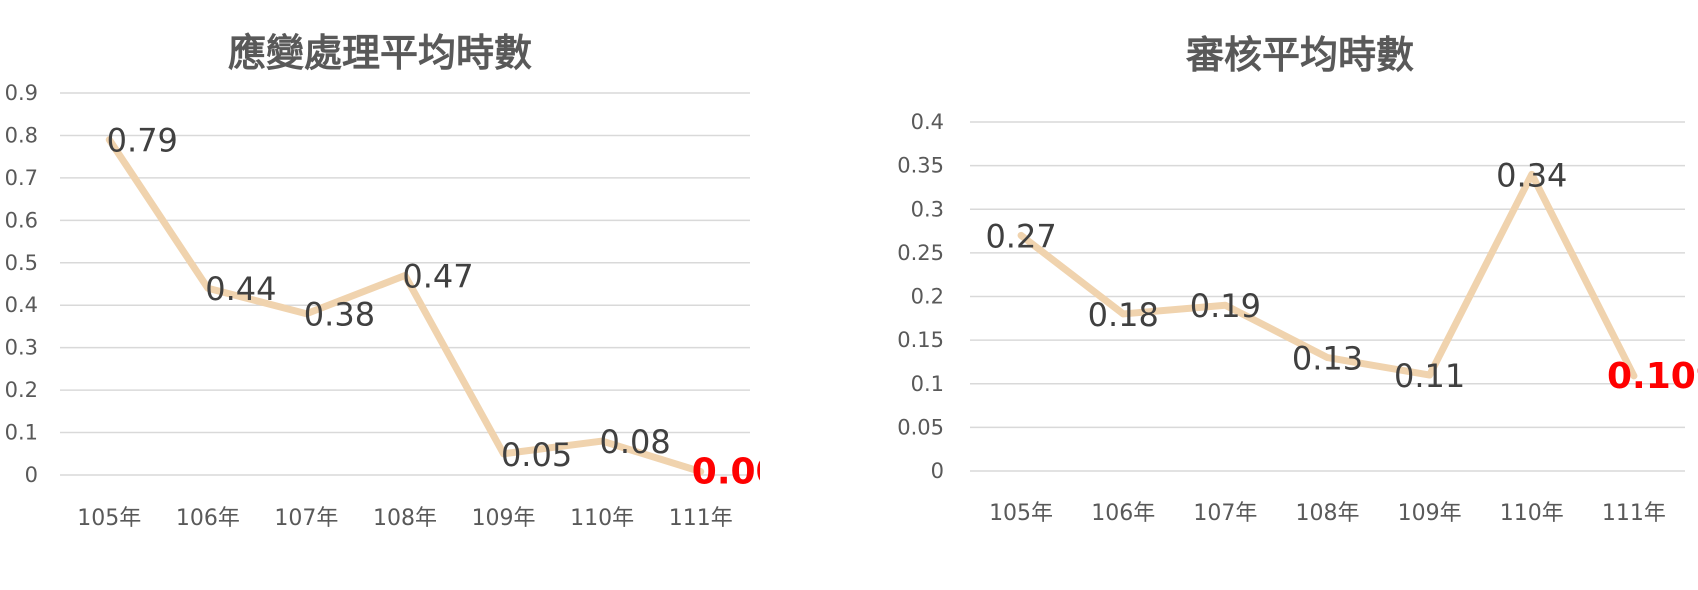  I want to click on y-tick-labels: 0 0.05 0.1 0.15 0.2 0.25 0.3 0.35 0.4, so click(920, 296).